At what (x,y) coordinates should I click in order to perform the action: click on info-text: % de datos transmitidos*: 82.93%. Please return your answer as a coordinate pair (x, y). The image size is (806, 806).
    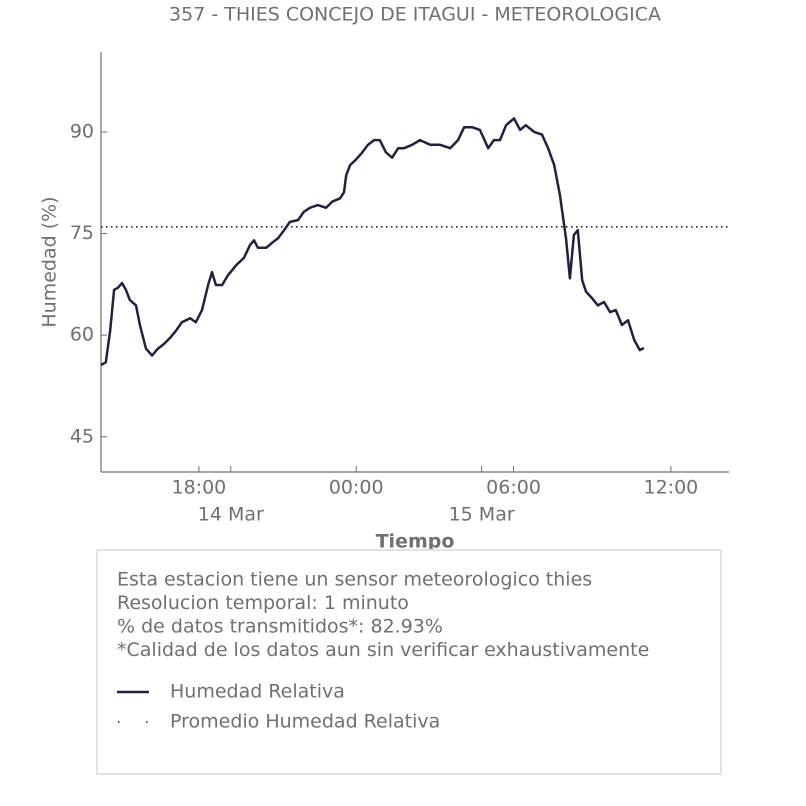
    Looking at the image, I should click on (280, 627).